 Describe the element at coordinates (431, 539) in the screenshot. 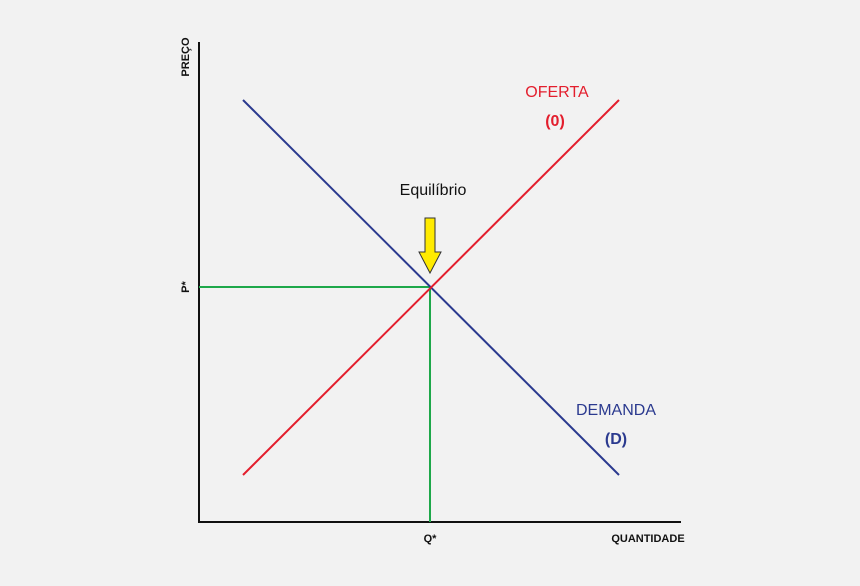

I see `q-star-label: Q*` at that location.